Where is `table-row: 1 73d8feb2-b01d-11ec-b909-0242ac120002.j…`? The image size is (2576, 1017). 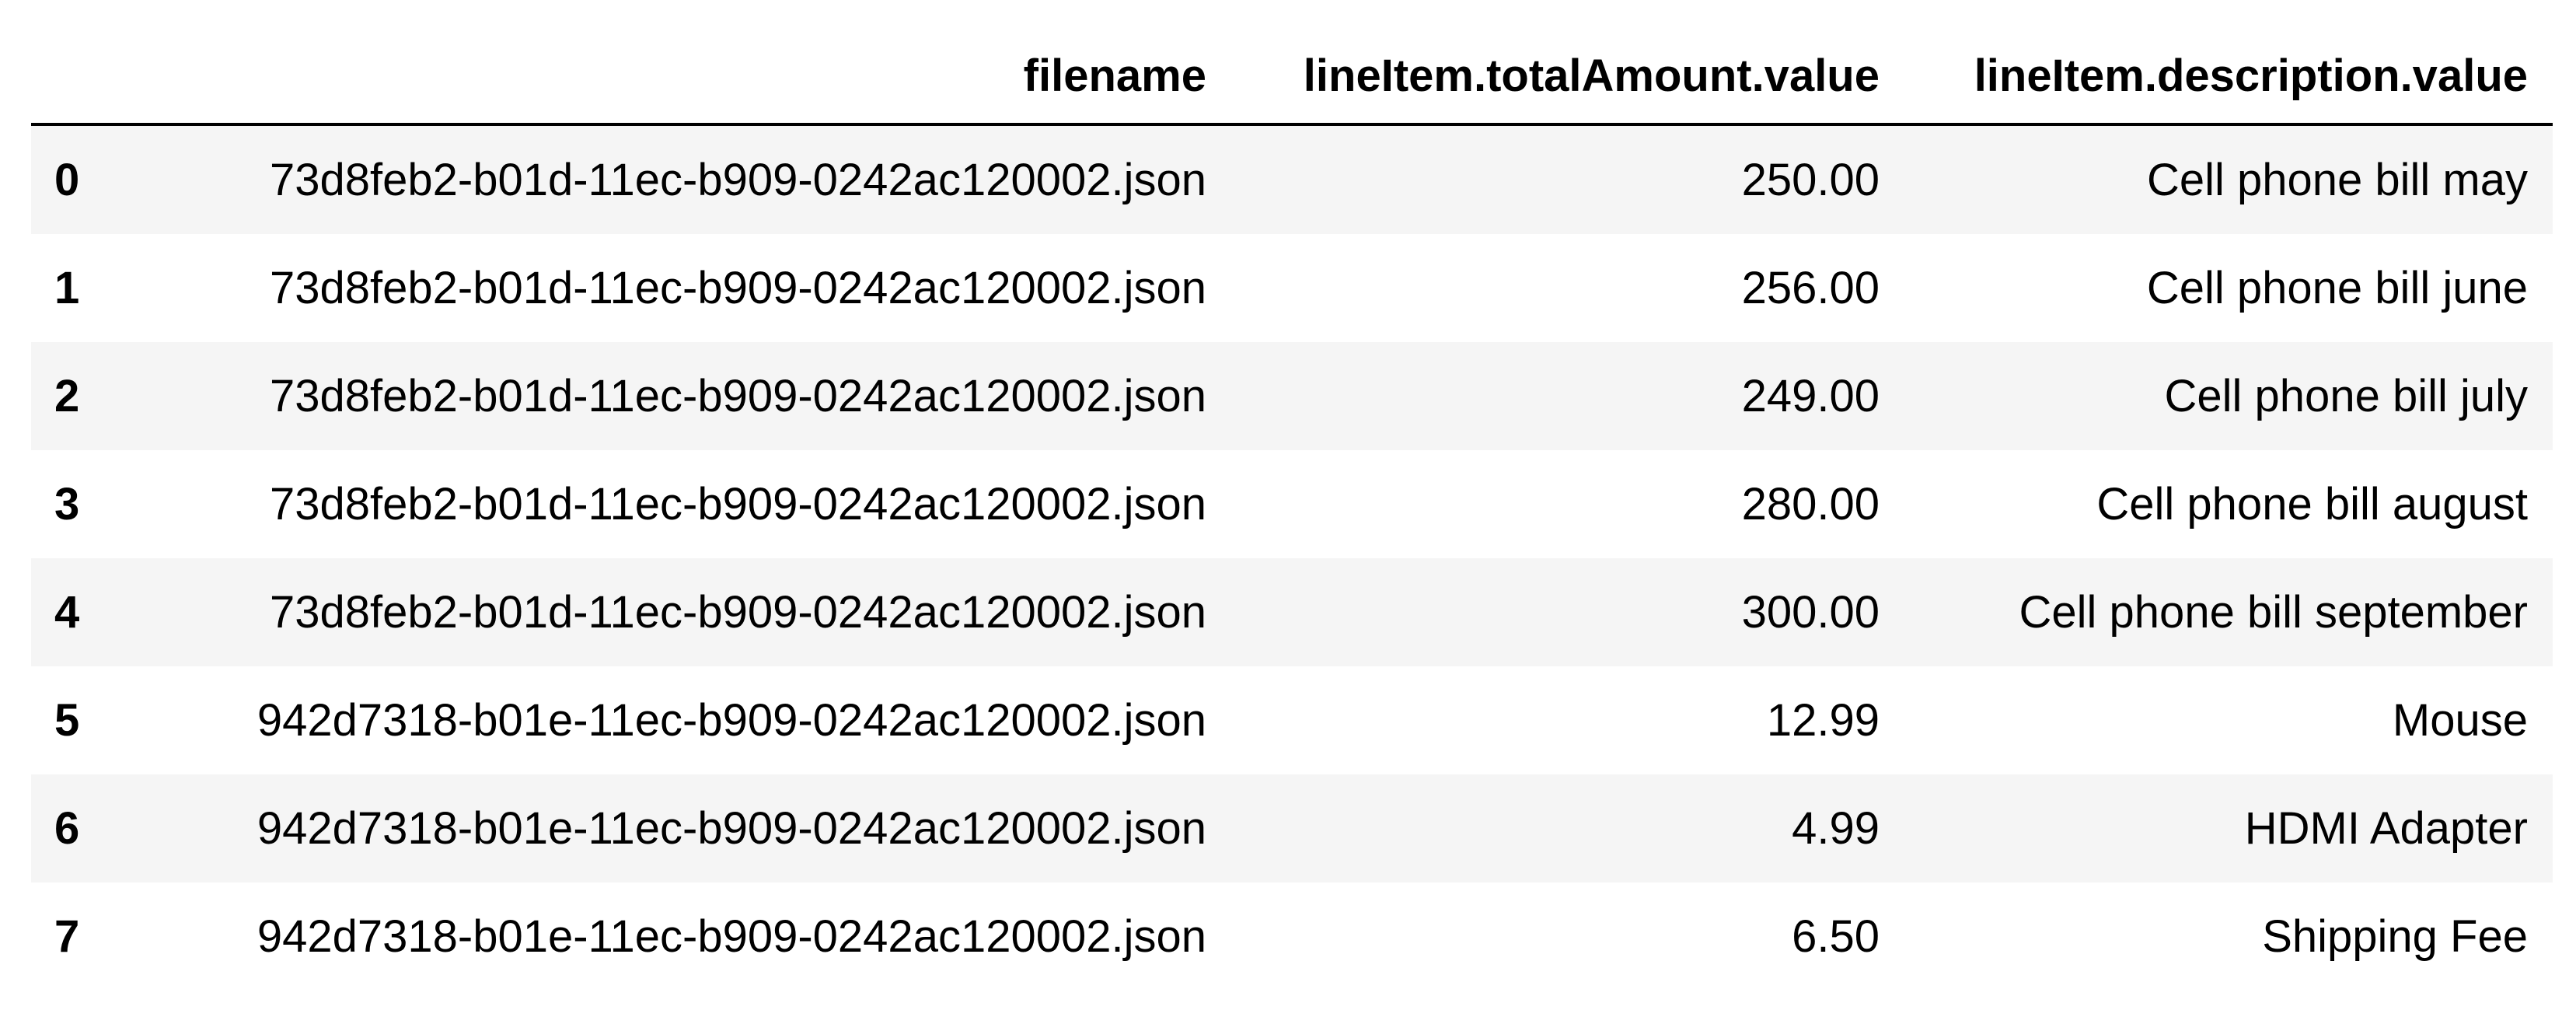 table-row: 1 73d8feb2-b01d-11ec-b909-0242ac120002.j… is located at coordinates (1292, 288).